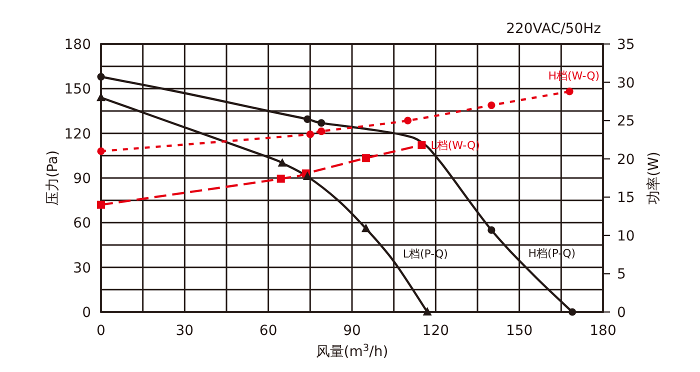  I want to click on y-tick-label: 0, so click(86, 313).